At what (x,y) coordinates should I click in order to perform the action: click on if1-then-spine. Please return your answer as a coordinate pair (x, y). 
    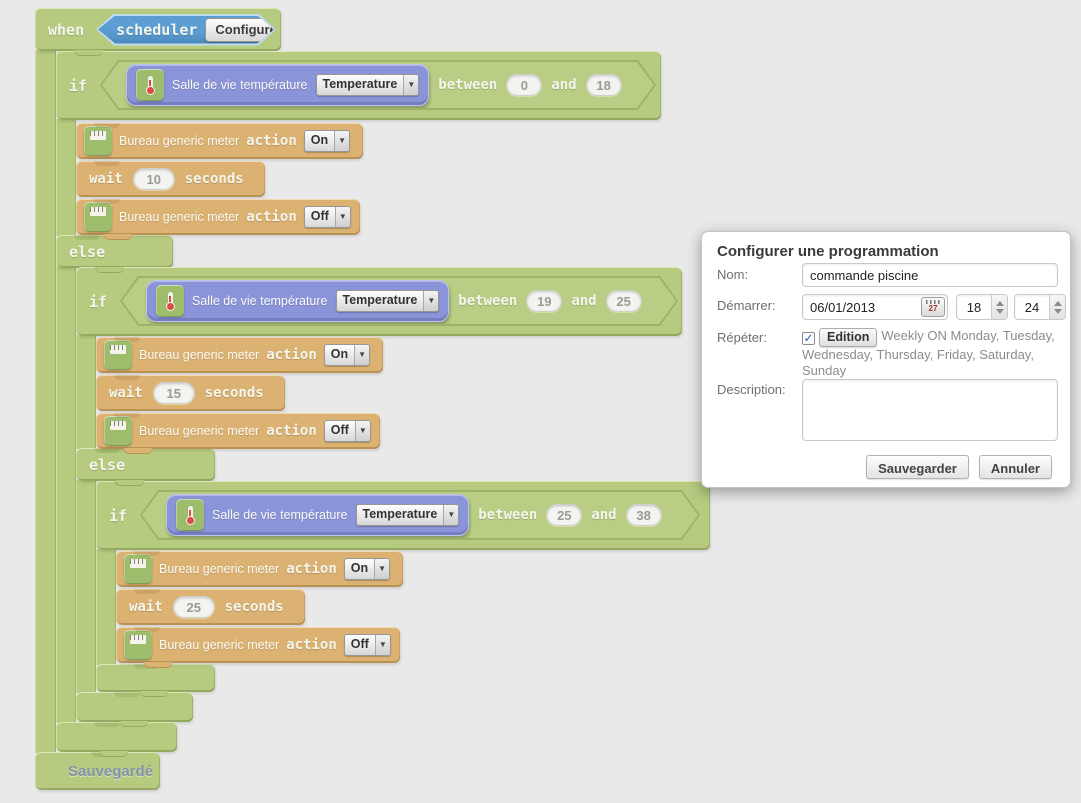
    Looking at the image, I should click on (66, 177).